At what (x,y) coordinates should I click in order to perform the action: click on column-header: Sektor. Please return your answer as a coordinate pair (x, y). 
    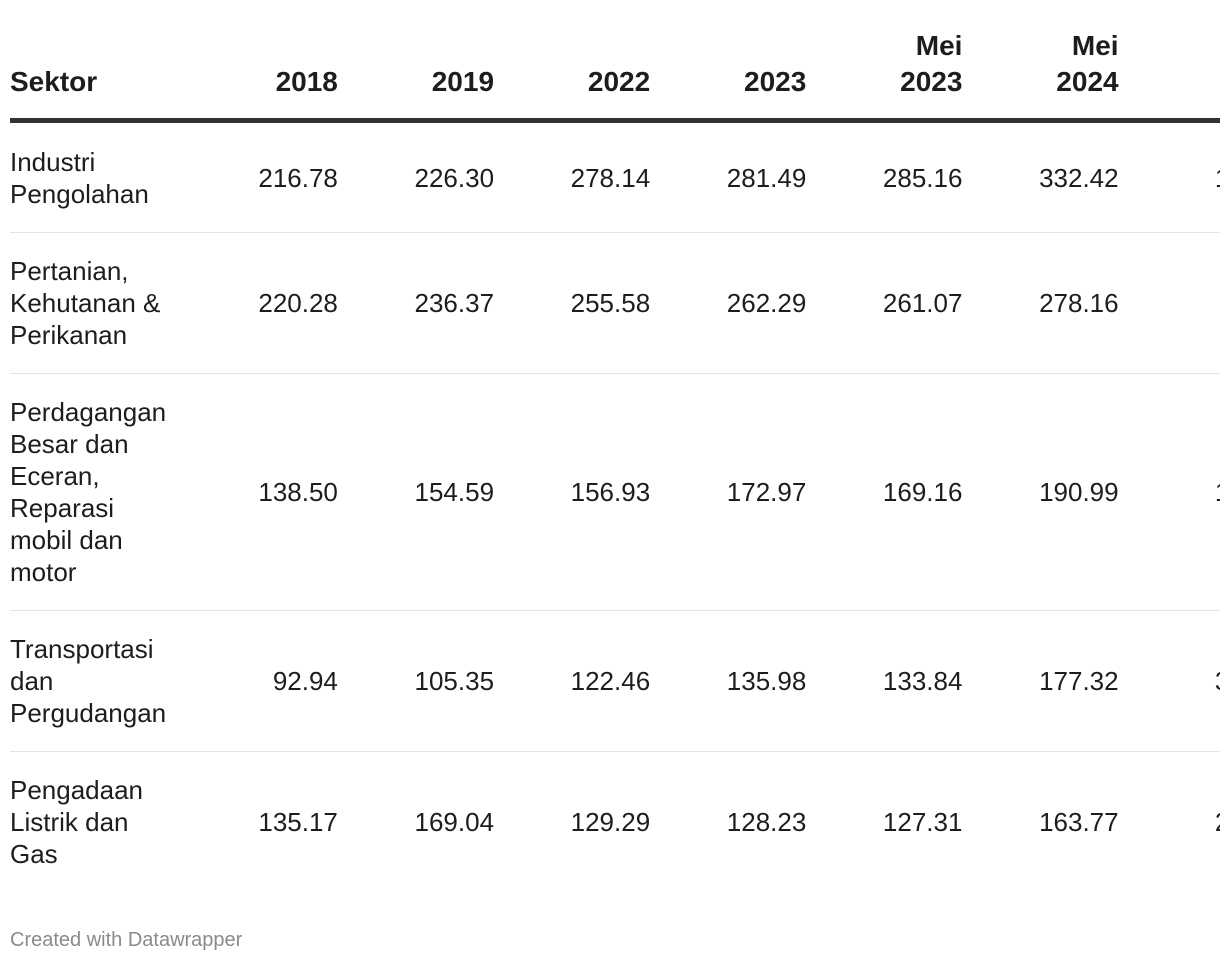
    Looking at the image, I should click on (96, 75).